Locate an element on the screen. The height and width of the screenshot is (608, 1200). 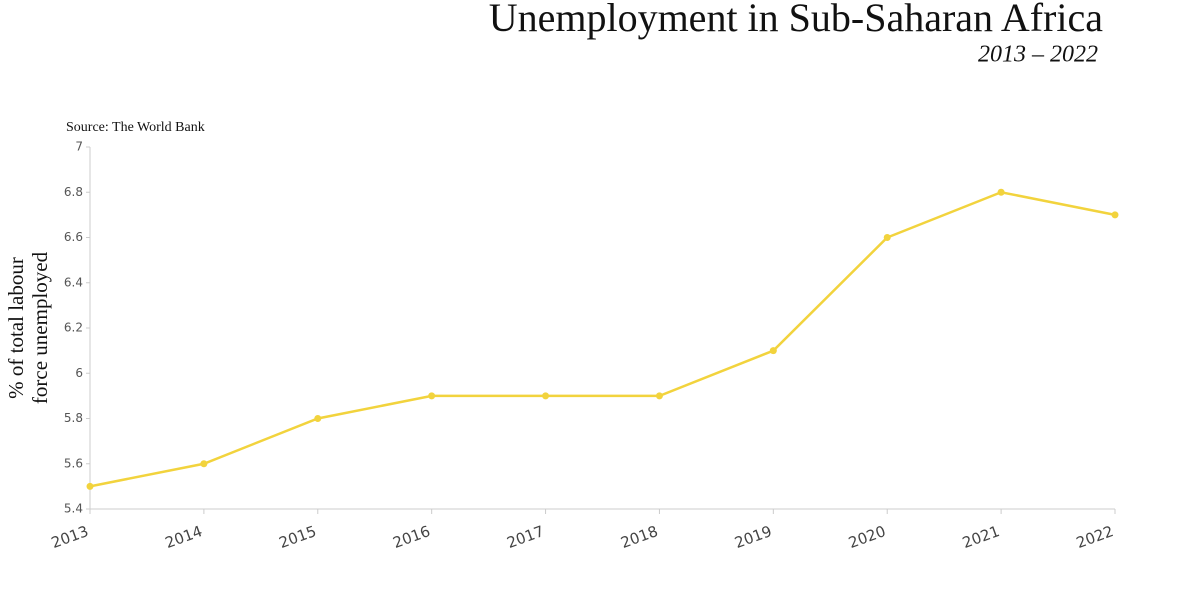
y-axis-label: % of total labour force unemployed is located at coordinates (28, 327).